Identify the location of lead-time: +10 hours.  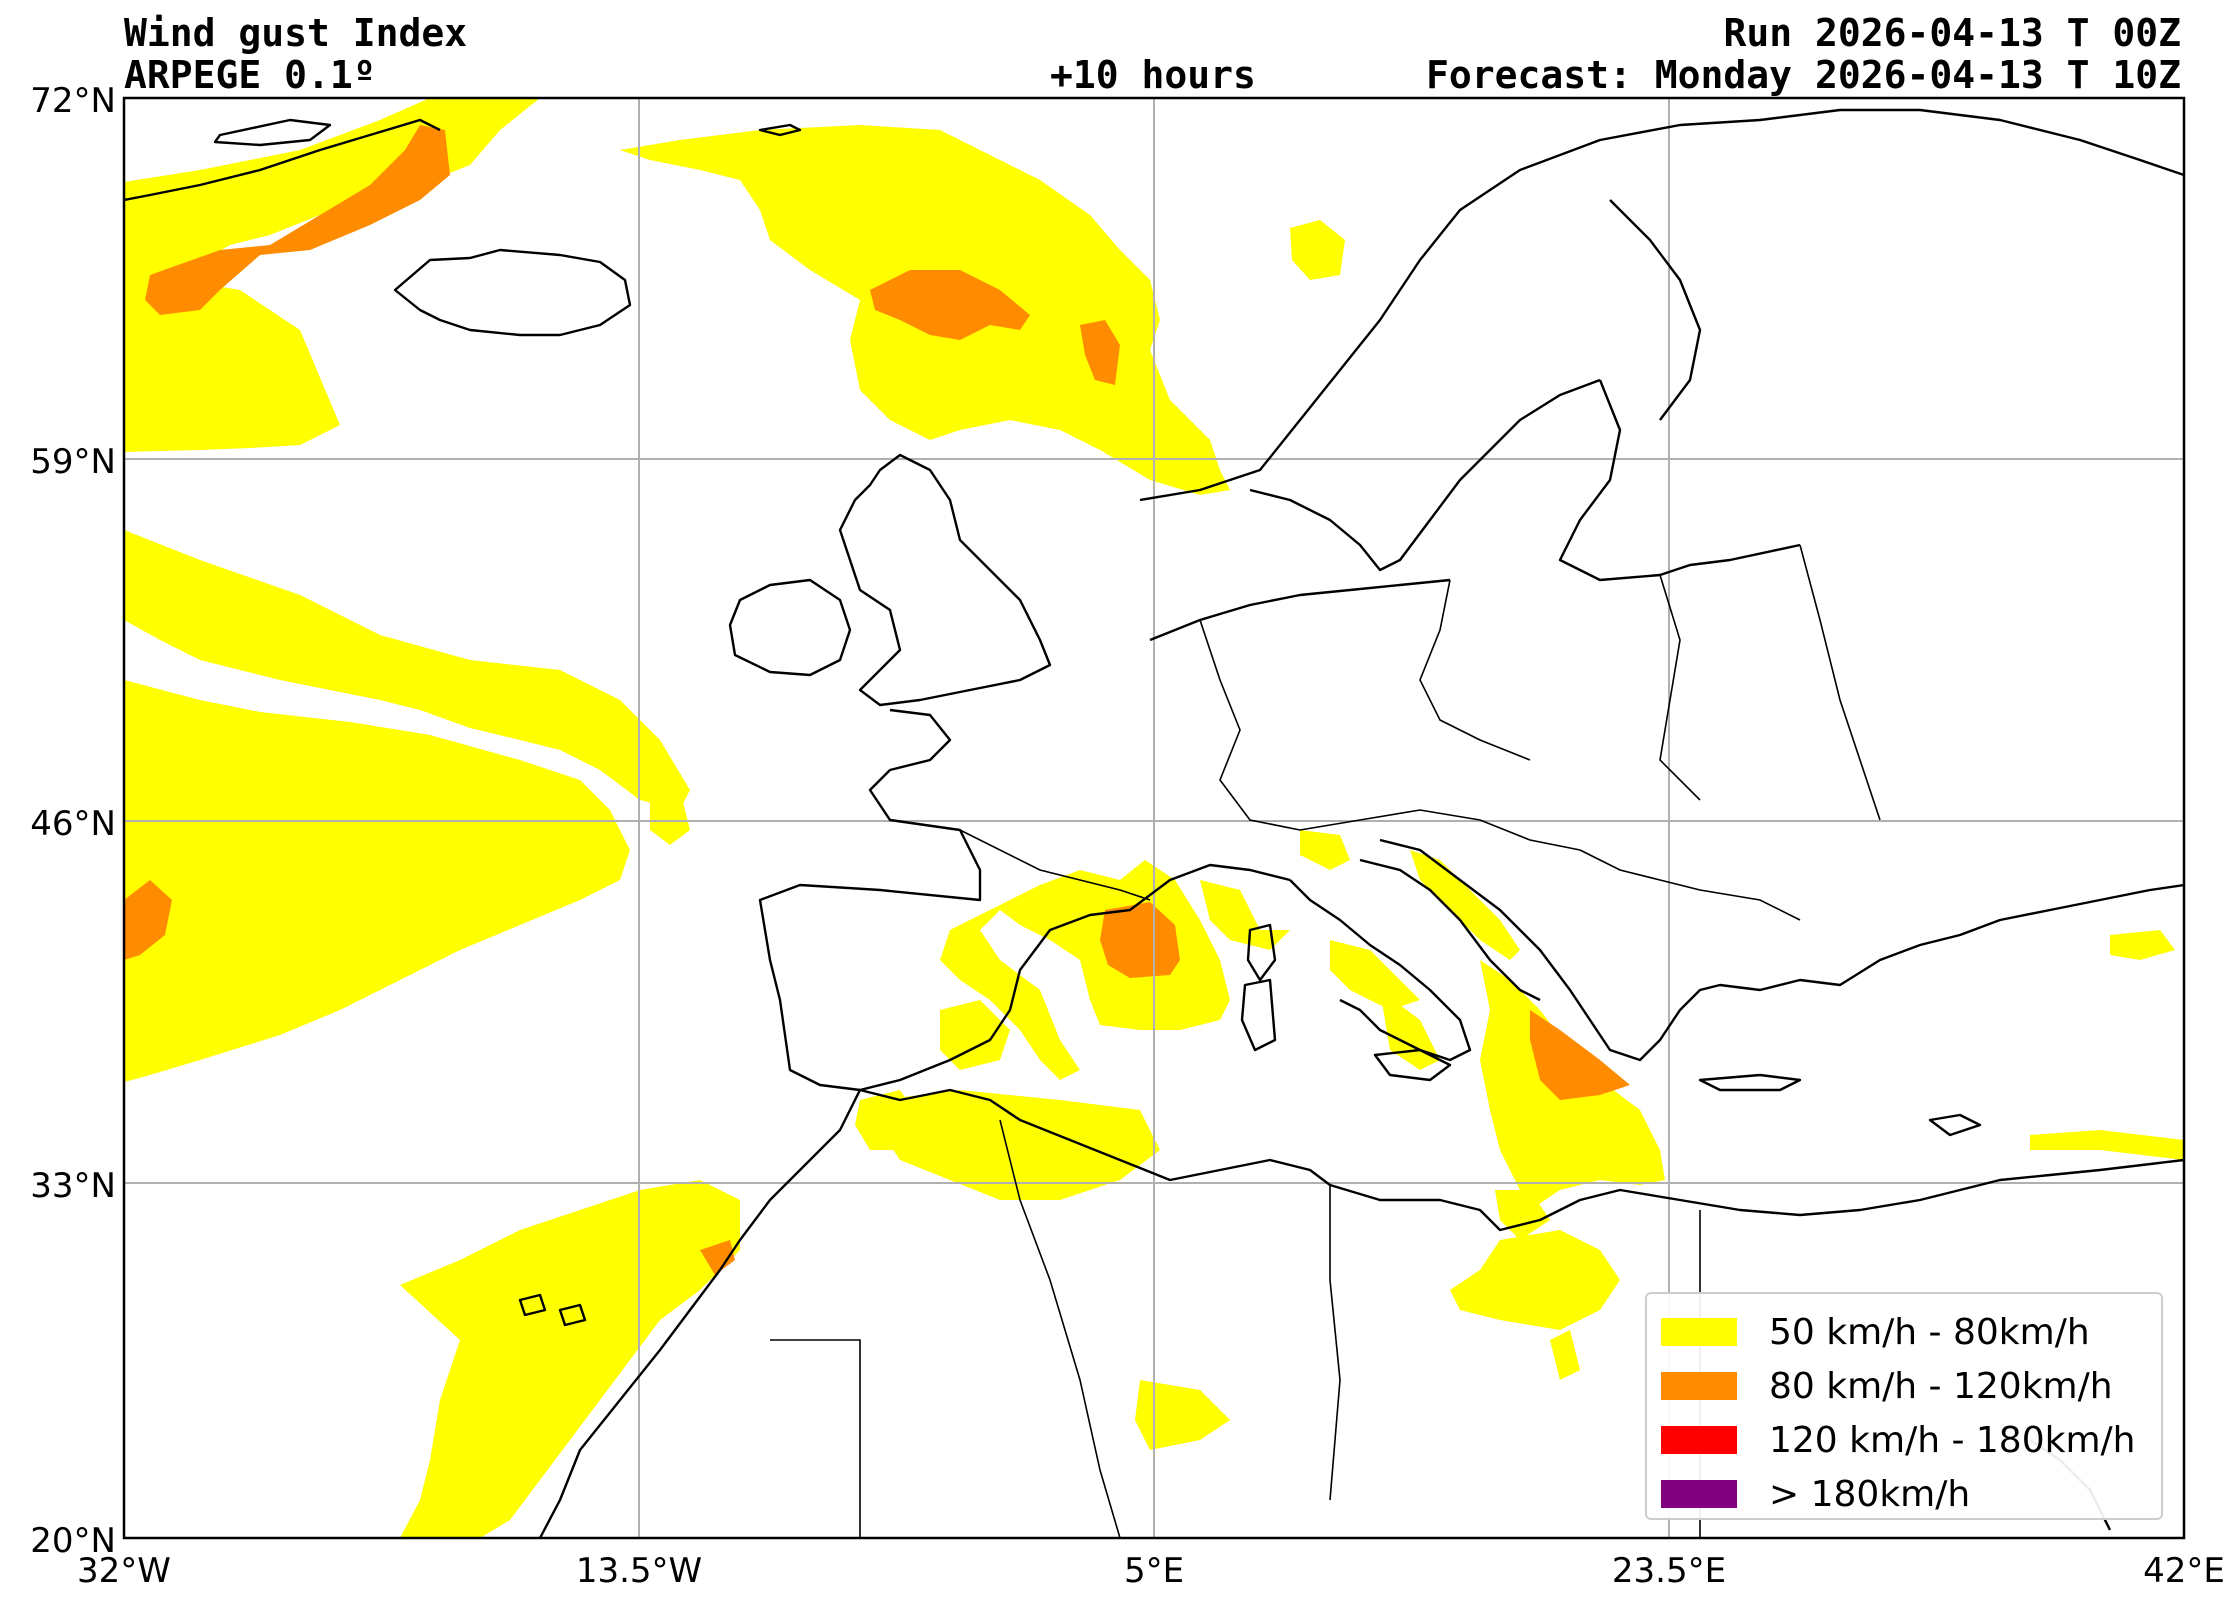
(1153, 75).